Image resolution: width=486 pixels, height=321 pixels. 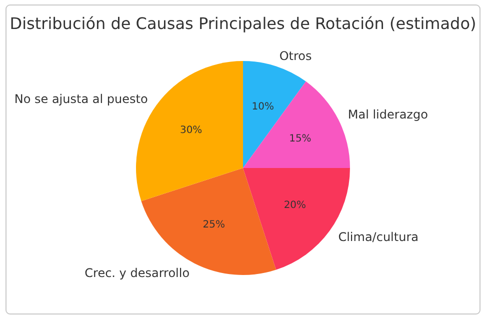 What do you see at coordinates (81, 99) in the screenshot?
I see `slice-label: No se ajusta al puesto` at bounding box center [81, 99].